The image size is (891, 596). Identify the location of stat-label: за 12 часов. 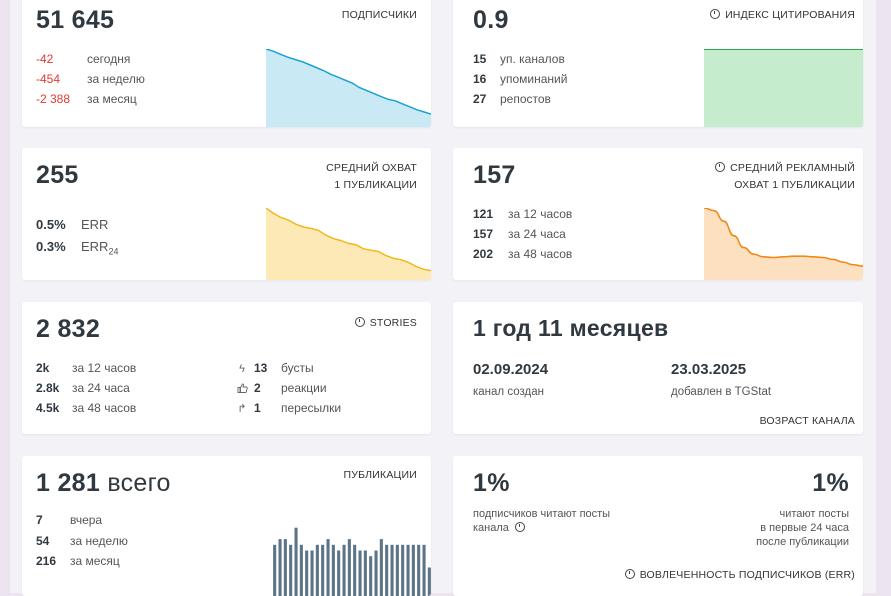
(540, 214).